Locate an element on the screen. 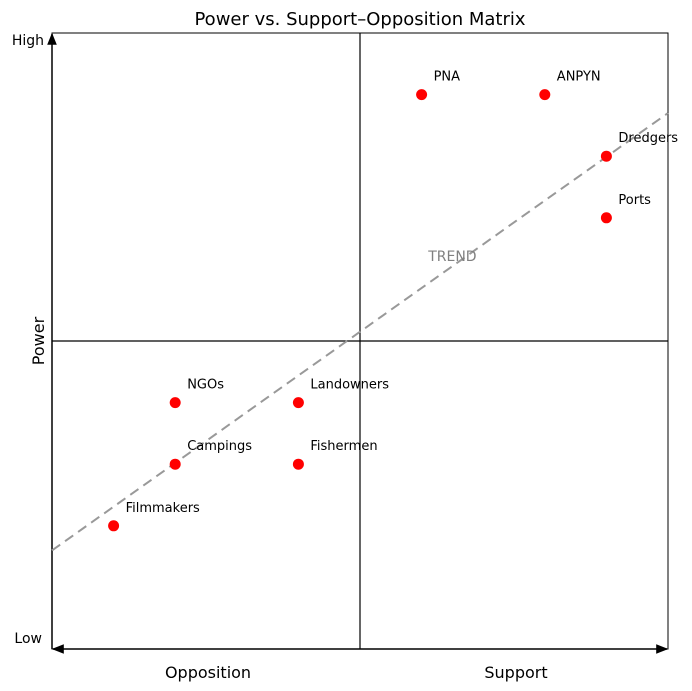 The image size is (692, 691). data-point-campings is located at coordinates (175, 464).